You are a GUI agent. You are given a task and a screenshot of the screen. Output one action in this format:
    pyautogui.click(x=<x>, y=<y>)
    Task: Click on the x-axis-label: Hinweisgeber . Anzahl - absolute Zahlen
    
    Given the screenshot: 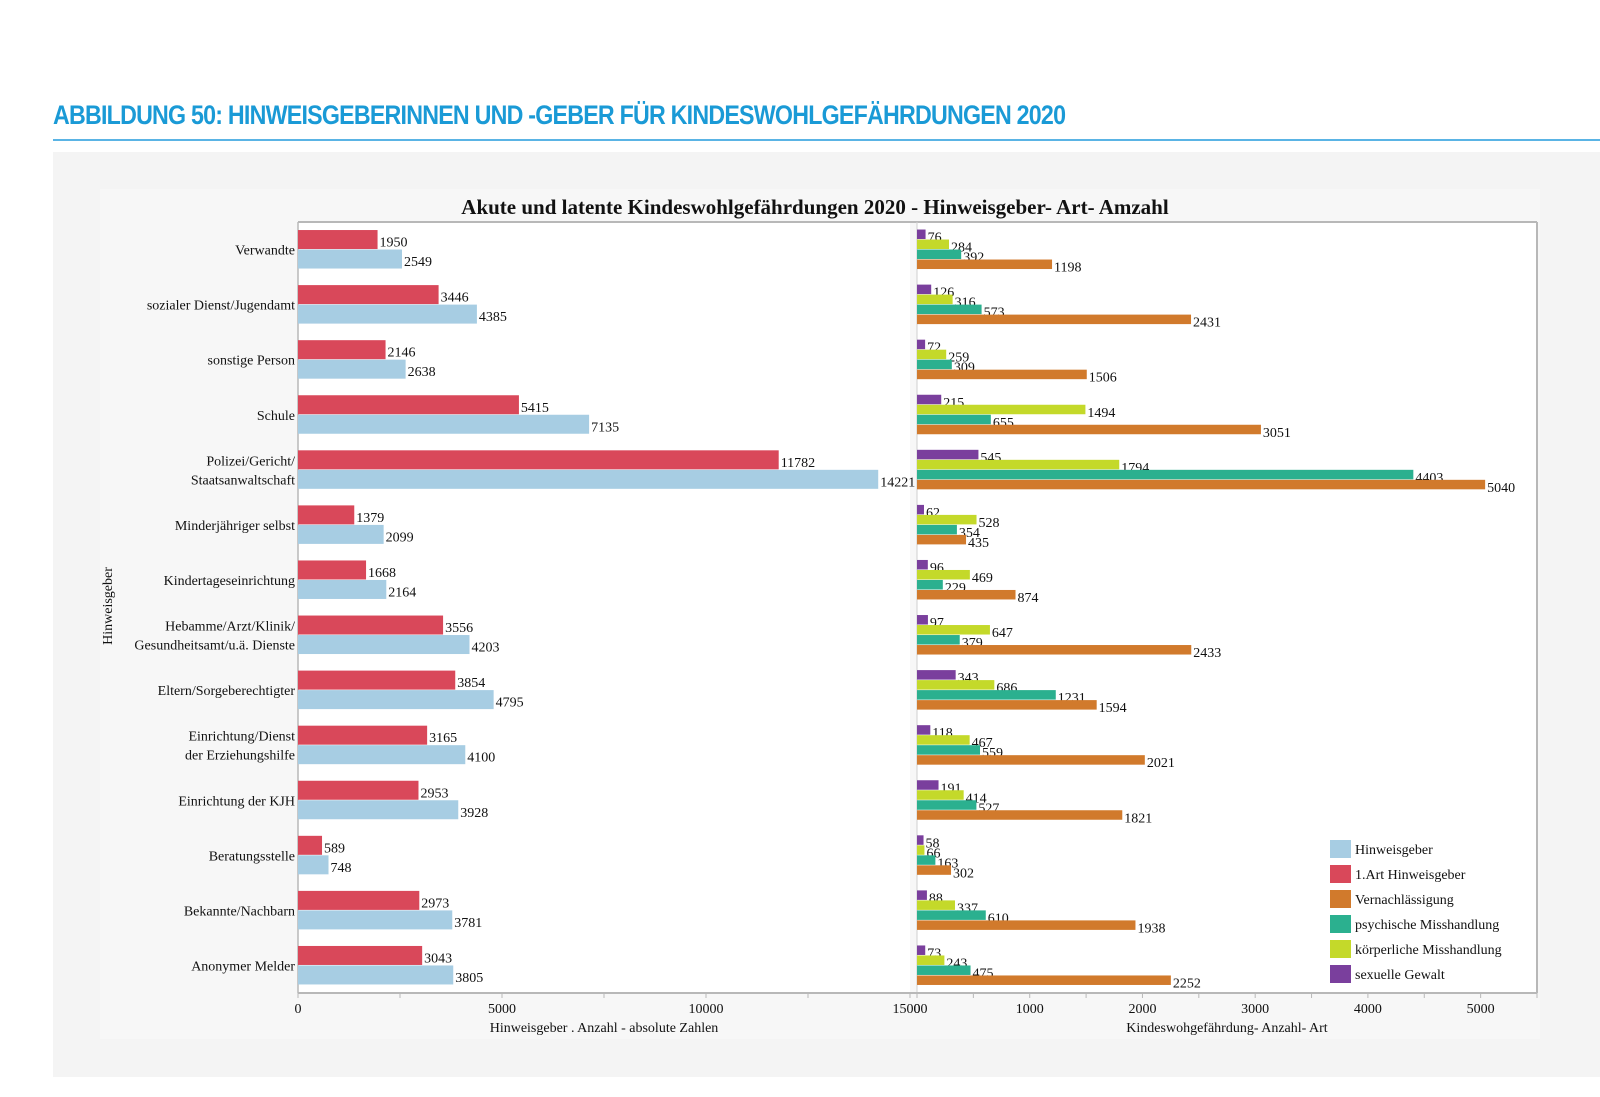 What is the action you would take?
    pyautogui.click(x=604, y=1028)
    